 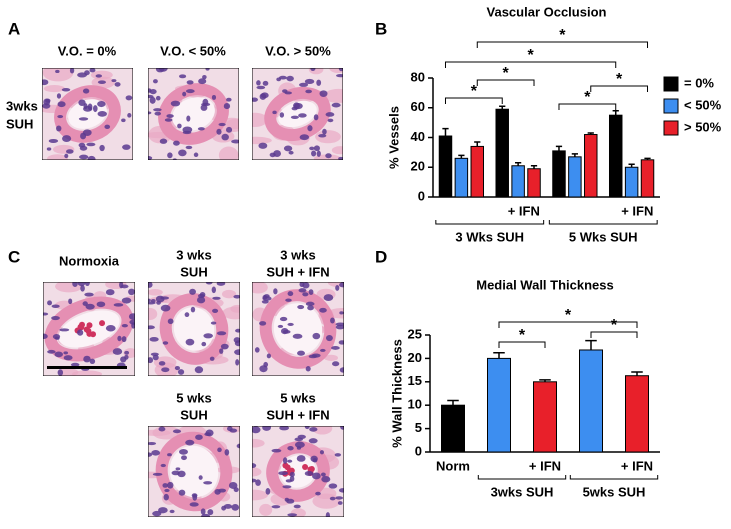 I want to click on chart-title: Vascular Occlusion, so click(x=547, y=11).